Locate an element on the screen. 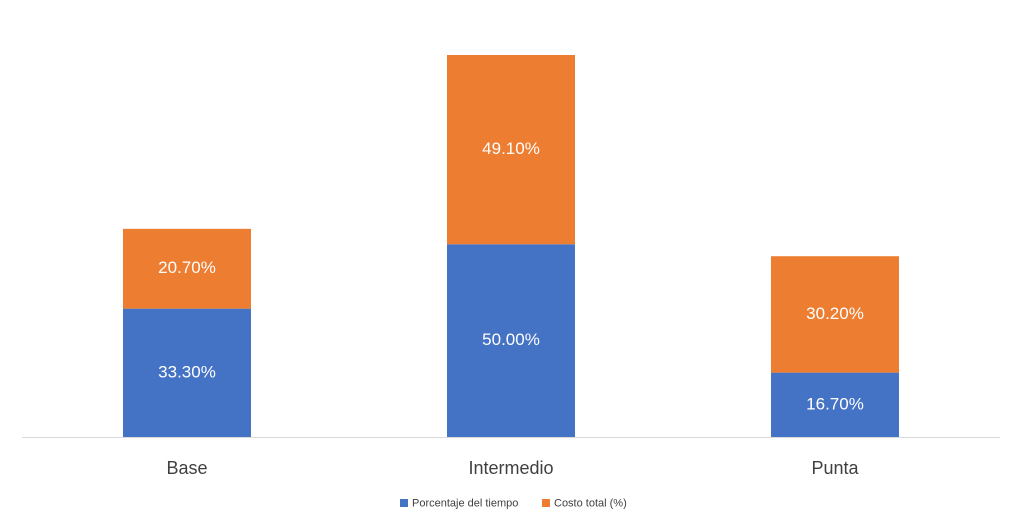  legend-label: Costo total (%) is located at coordinates (590, 503).